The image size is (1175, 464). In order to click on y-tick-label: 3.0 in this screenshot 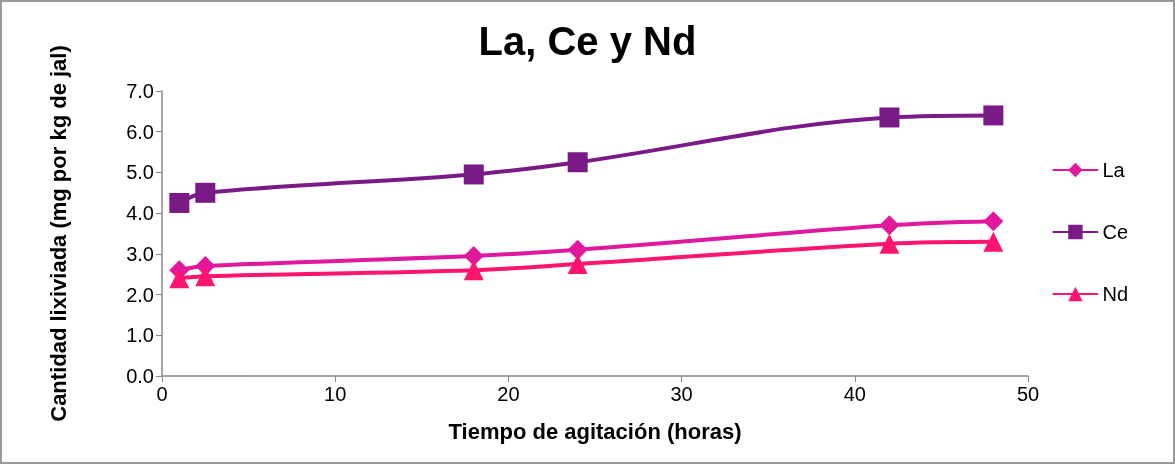, I will do `click(140, 253)`.